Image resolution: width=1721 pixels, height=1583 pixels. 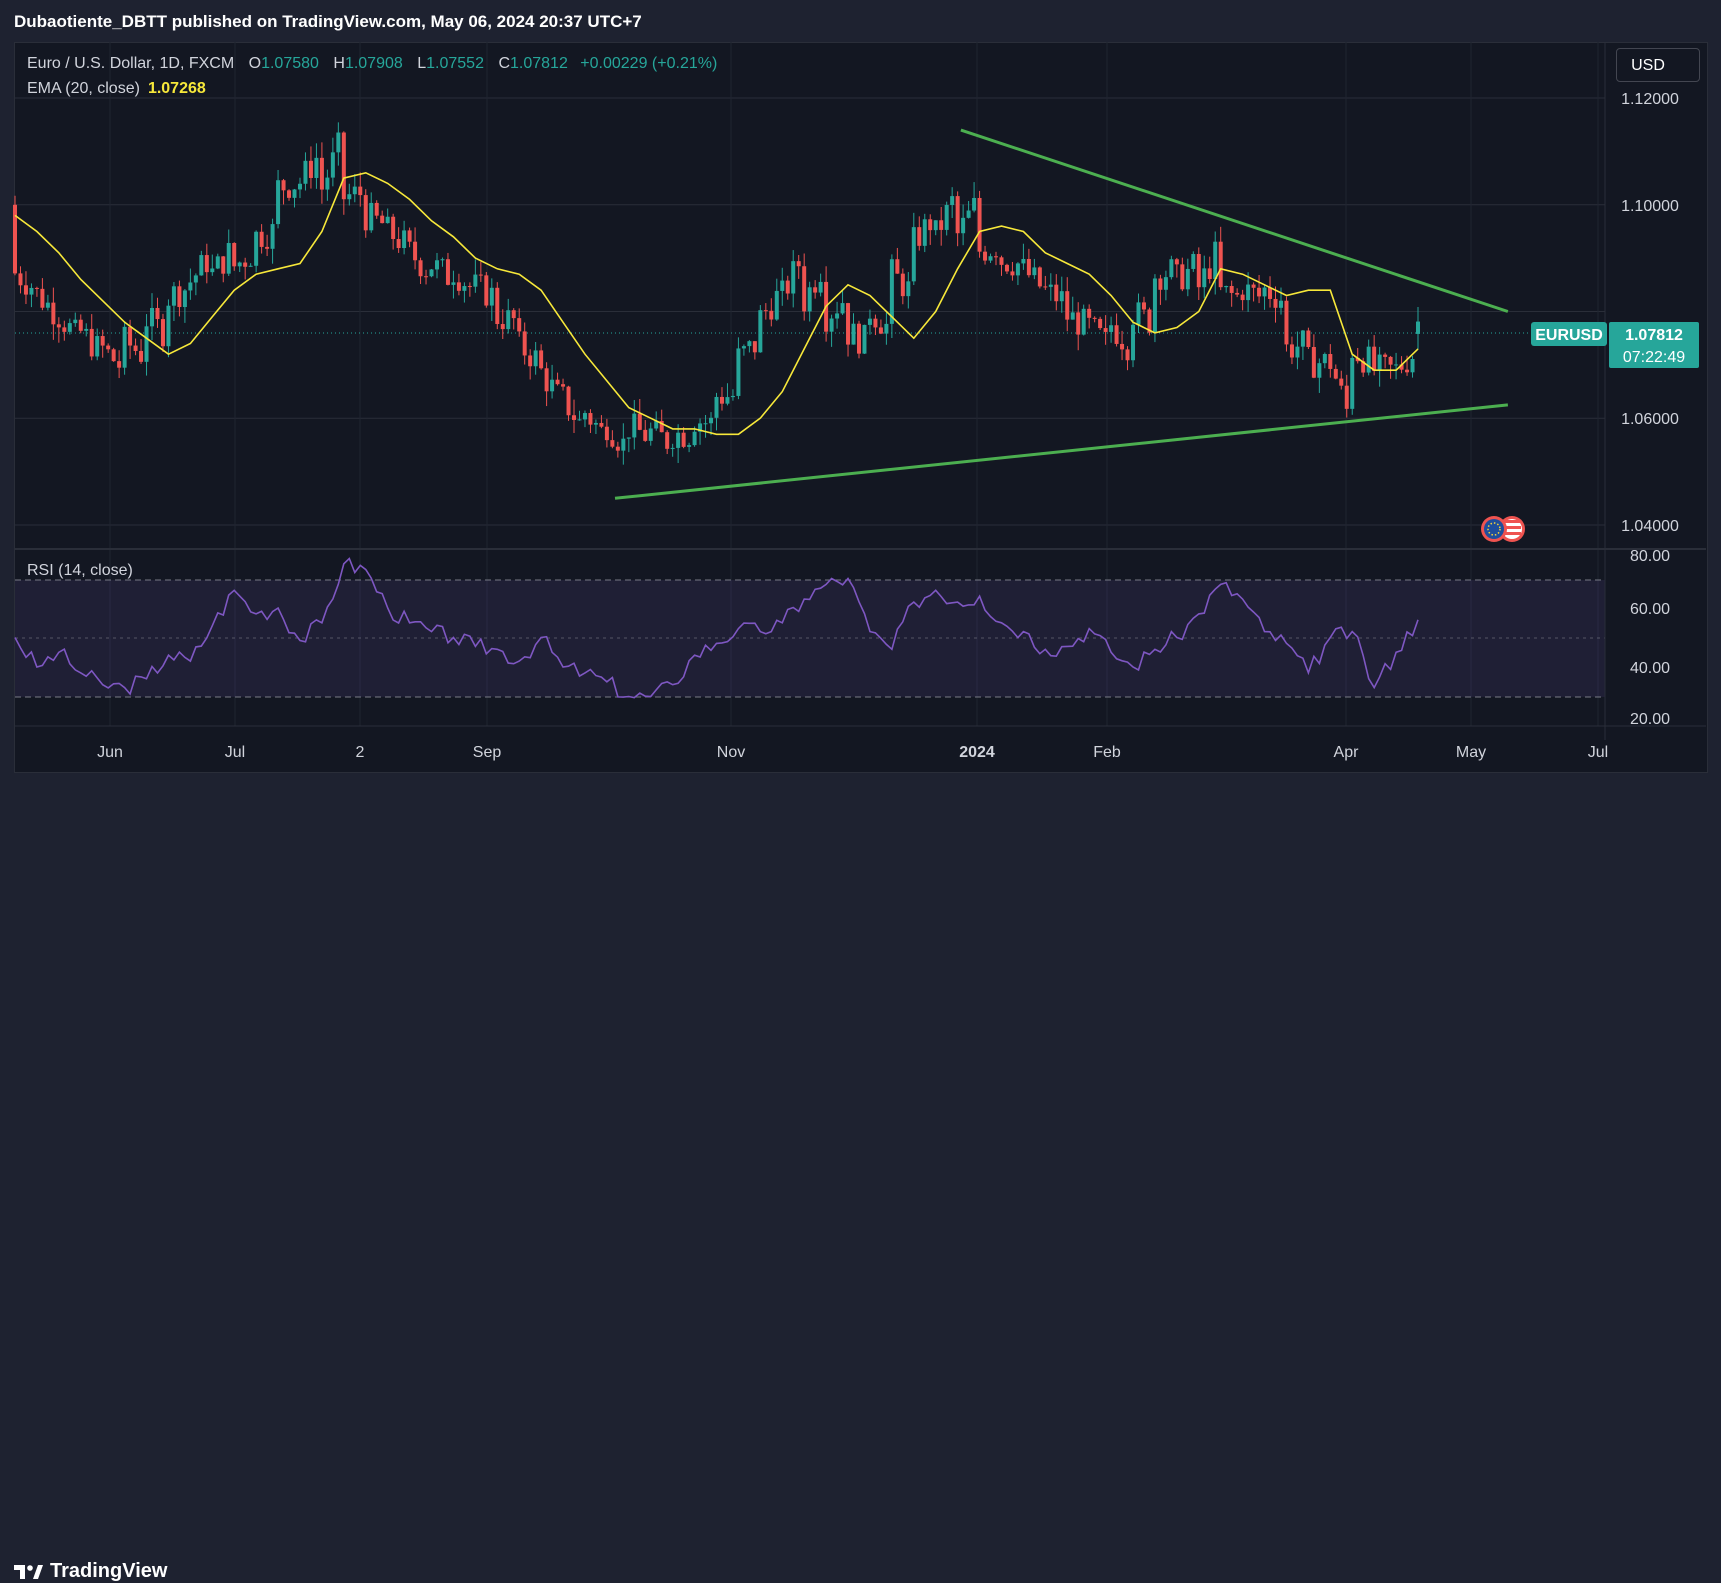 I want to click on price-tick-label: 1.12000, so click(x=1650, y=99).